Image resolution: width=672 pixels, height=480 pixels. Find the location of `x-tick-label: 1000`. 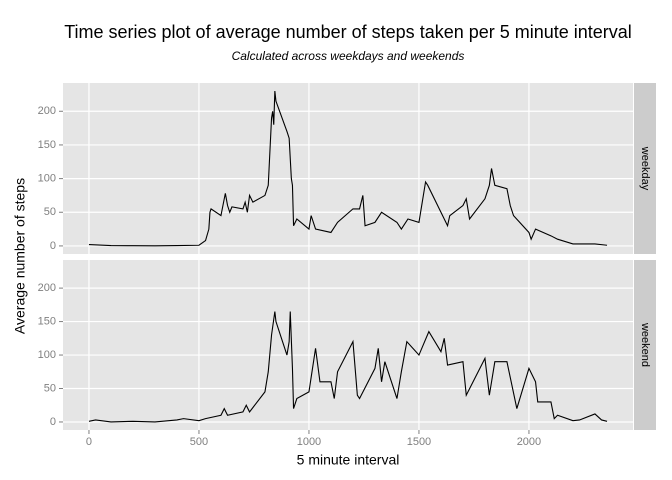

x-tick-label: 1000 is located at coordinates (309, 442).